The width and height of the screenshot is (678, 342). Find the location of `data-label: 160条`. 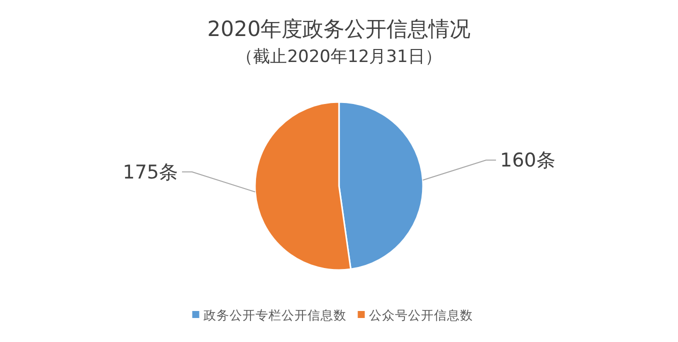

data-label: 160条 is located at coordinates (528, 161).